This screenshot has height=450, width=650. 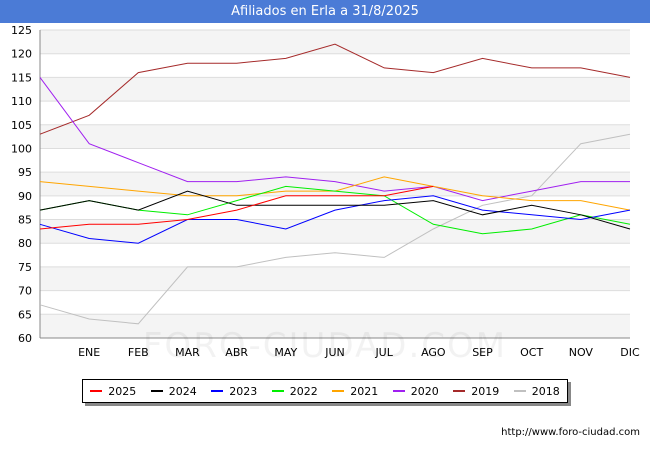 I want to click on legend-item-2022: 2022, so click(x=294, y=391).